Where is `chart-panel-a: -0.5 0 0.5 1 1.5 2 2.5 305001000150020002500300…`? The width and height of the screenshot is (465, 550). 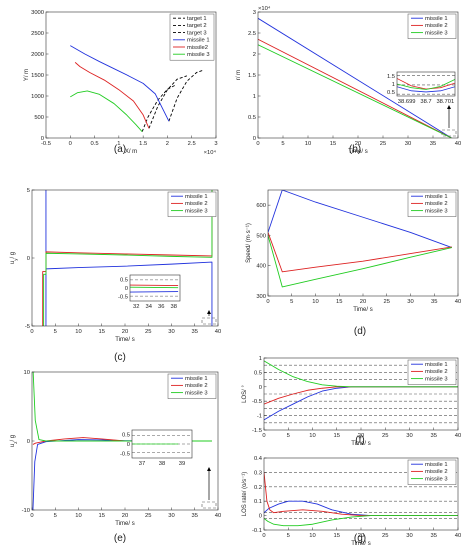
chart-panel-a: -0.5 0 0.5 1 1.5 2 2.5 305001000150020002500300… is located at coordinates (121, 83).